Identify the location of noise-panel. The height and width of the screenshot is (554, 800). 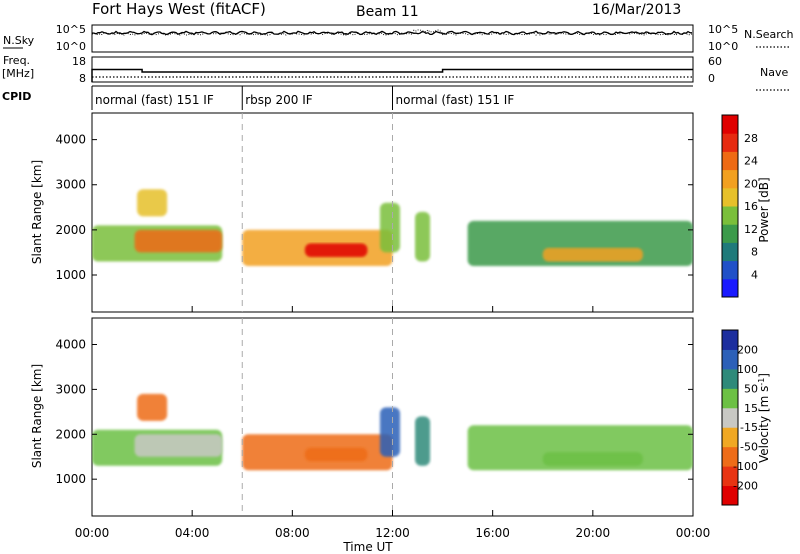
(392, 38).